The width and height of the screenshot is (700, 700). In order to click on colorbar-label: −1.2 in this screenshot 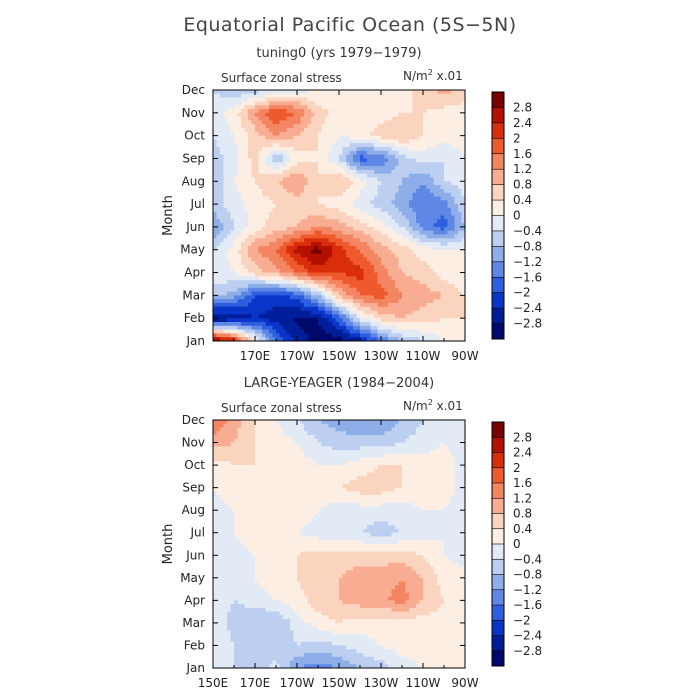, I will do `click(527, 262)`.